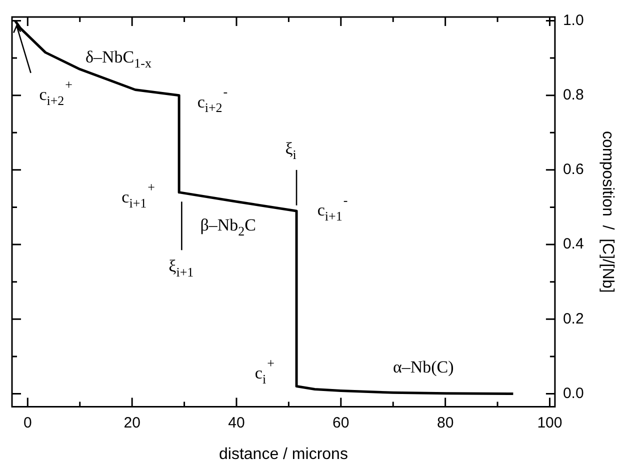  Describe the element at coordinates (549, 423) in the screenshot. I see `x-tick-label: 100` at that location.